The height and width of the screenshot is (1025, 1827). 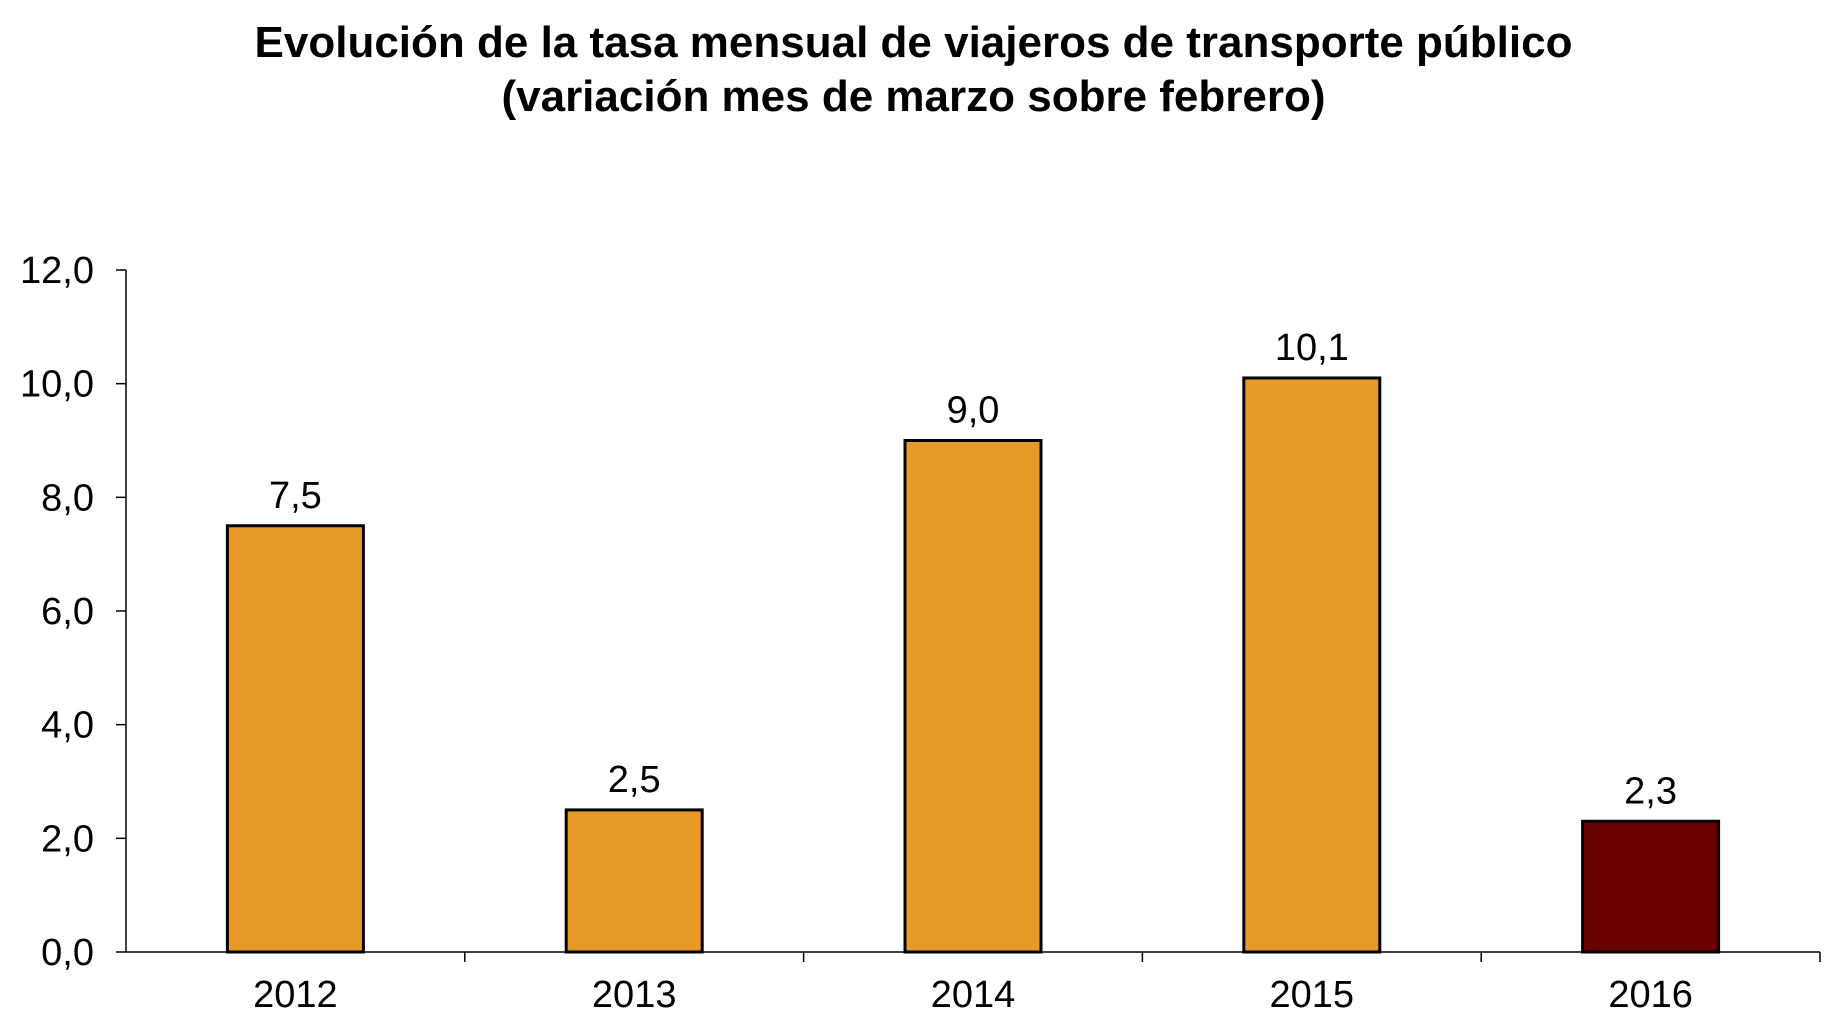 I want to click on bar-2013, so click(x=634, y=881).